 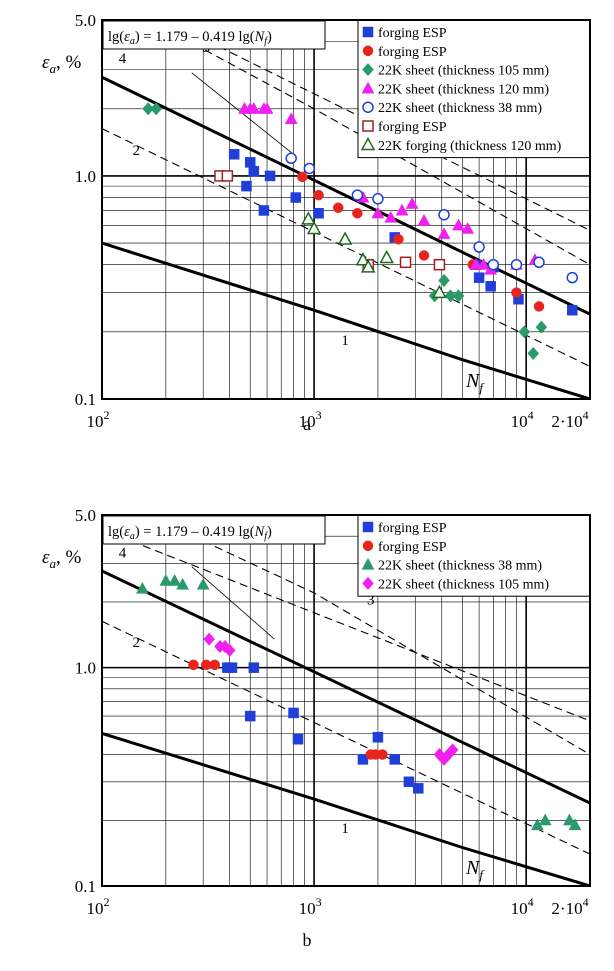 I want to click on x-tick-label: 2·10⁴, so click(x=569, y=906).